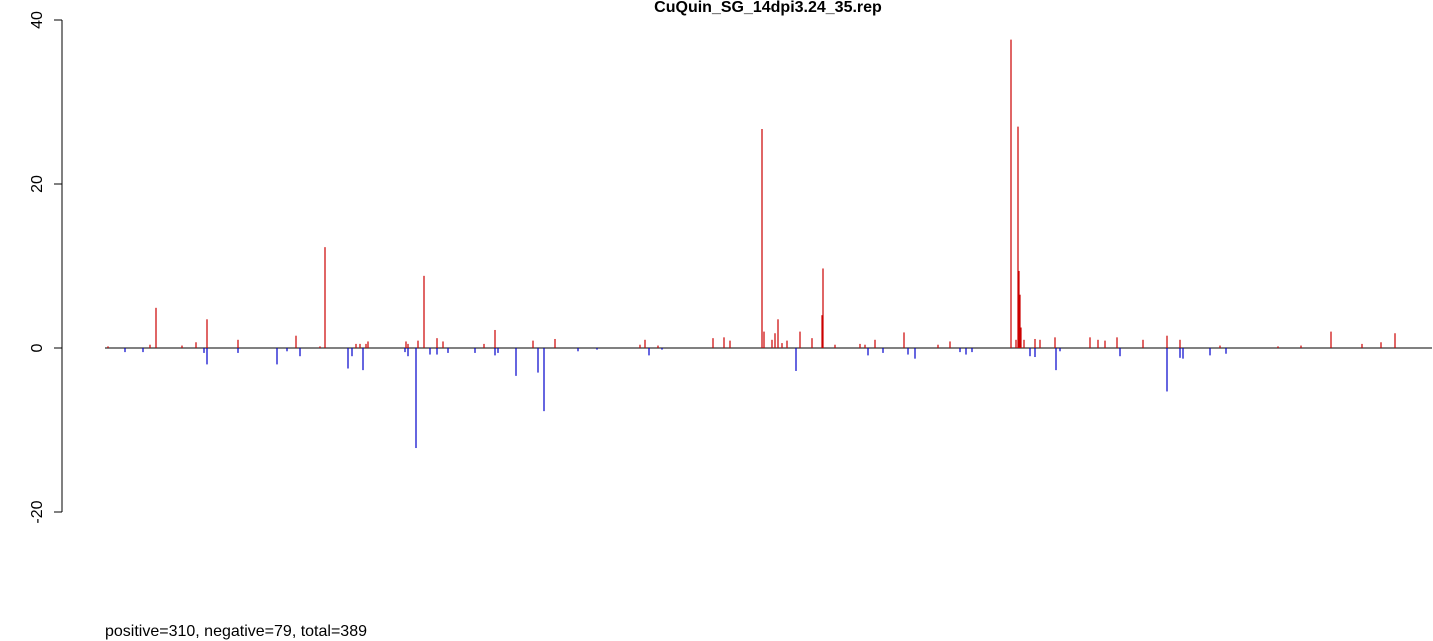  Describe the element at coordinates (37, 511) in the screenshot. I see `y-tick-label: -20` at that location.